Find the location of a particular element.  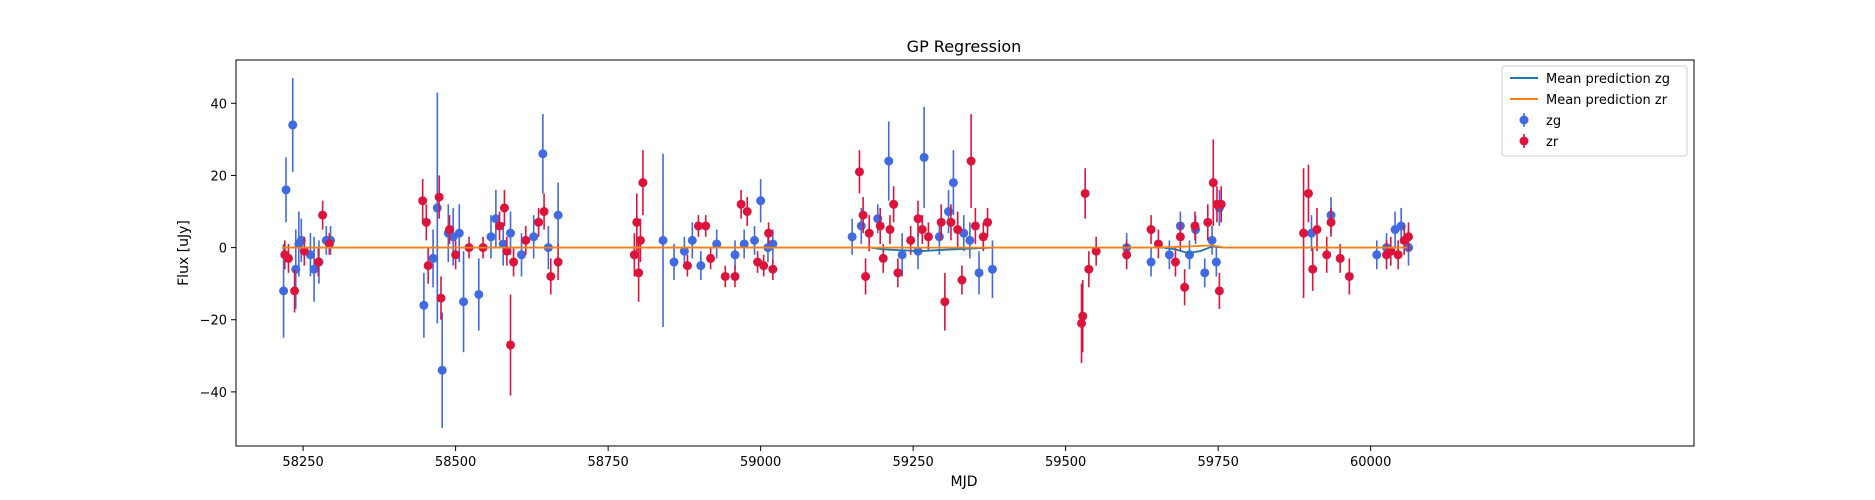

legend-label: zr is located at coordinates (1552, 142).